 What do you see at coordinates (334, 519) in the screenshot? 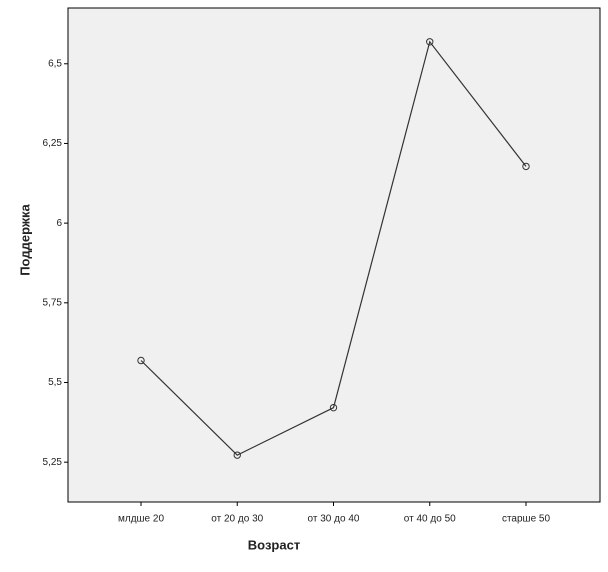
I see `x-tick-label: от 30 до 40` at bounding box center [334, 519].